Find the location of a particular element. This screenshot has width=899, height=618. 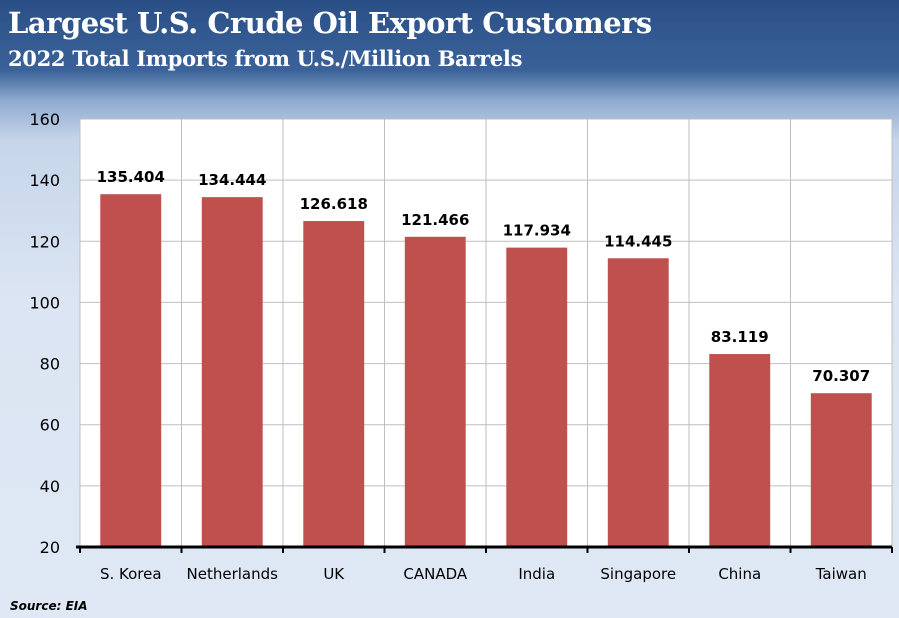

y-tick-label: 40 is located at coordinates (50, 486).